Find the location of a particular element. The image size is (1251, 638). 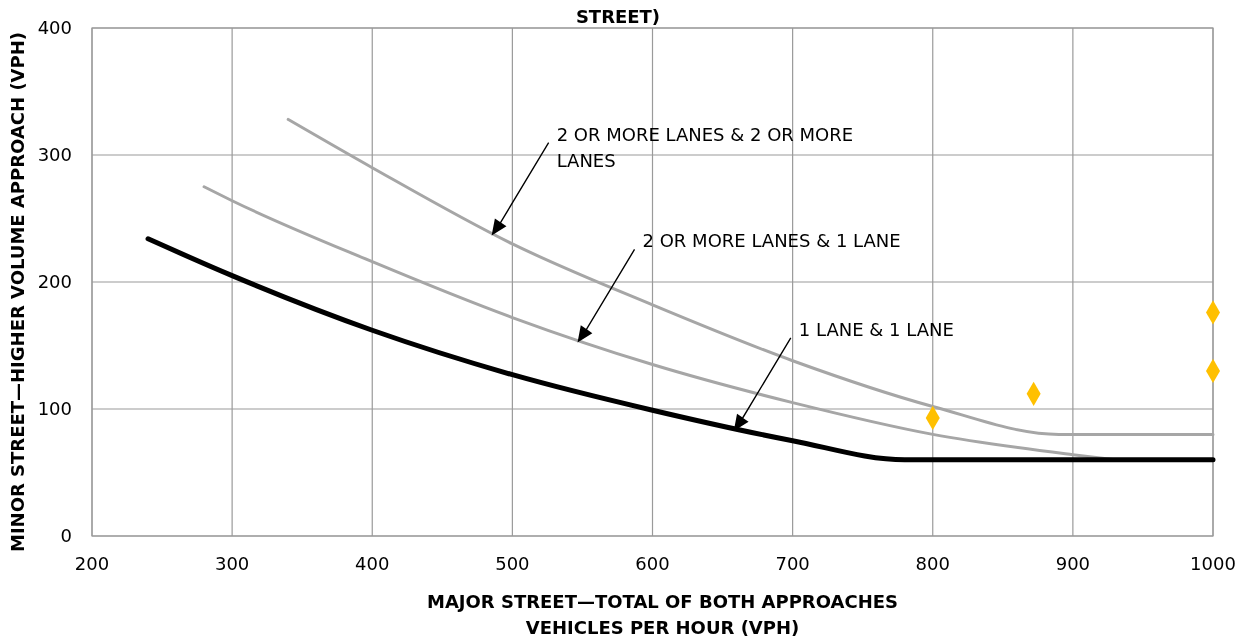

annotation: 1 LANE & 1 LANE is located at coordinates (876, 329).